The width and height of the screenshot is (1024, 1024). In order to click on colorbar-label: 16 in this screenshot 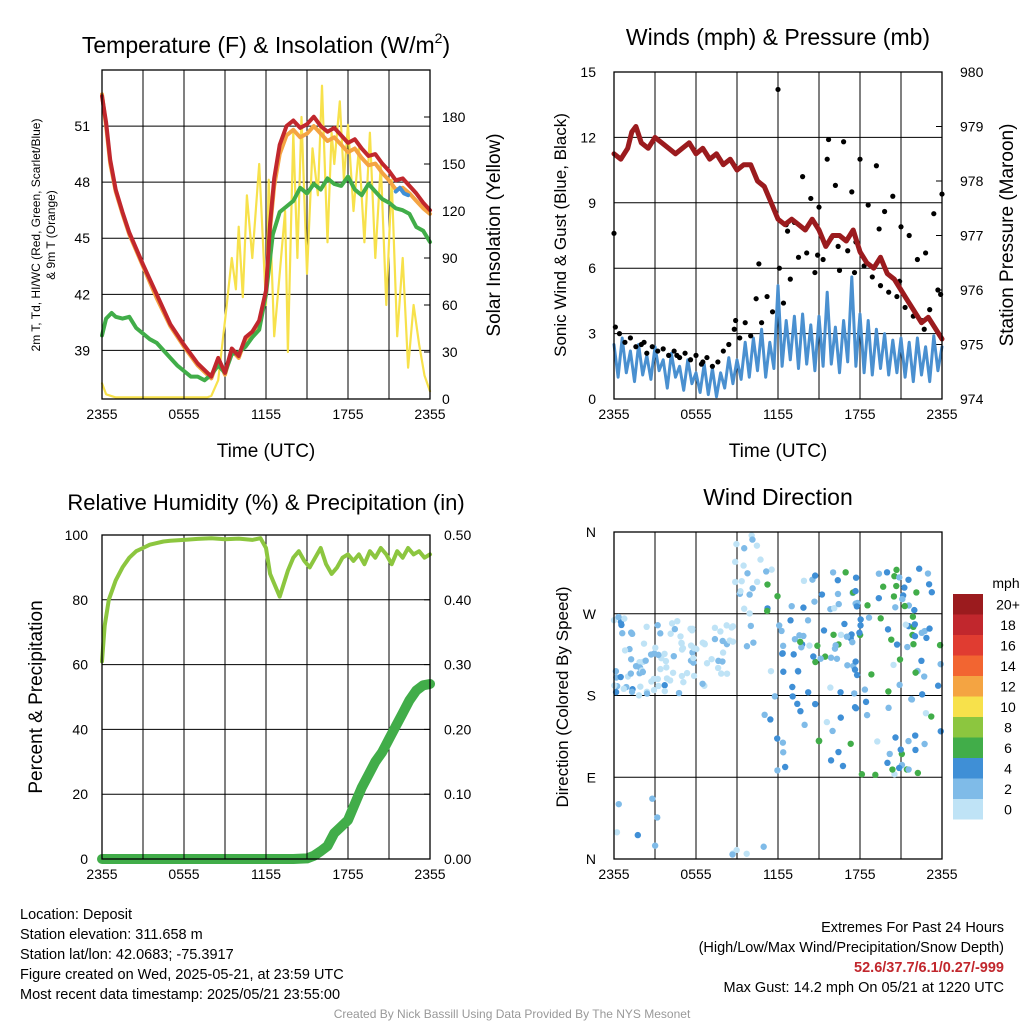, I will do `click(1008, 645)`.